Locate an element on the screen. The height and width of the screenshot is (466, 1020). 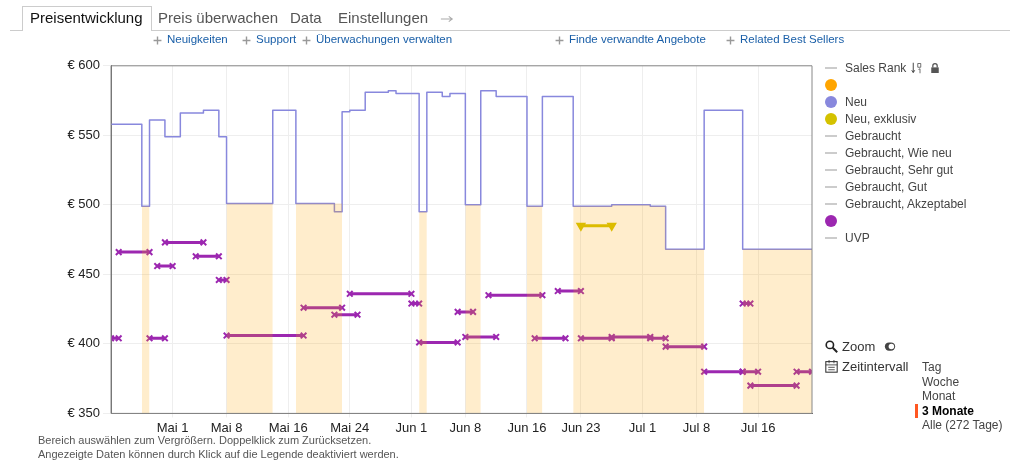
legend-label: Gebraucht, Gut is located at coordinates (886, 187).